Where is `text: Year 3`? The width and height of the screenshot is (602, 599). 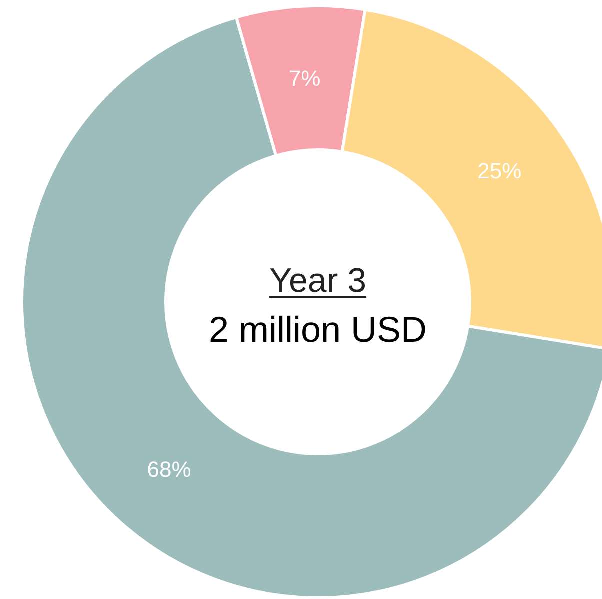 text: Year 3 is located at coordinates (318, 281).